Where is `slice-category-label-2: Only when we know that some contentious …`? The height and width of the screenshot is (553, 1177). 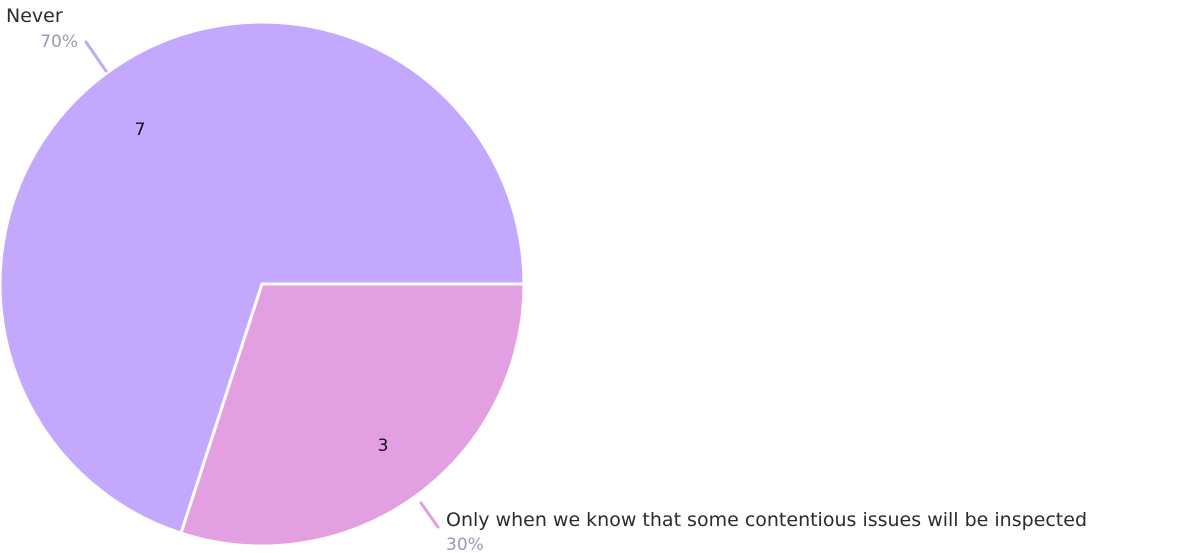 slice-category-label-2: Only when we know that some contentious … is located at coordinates (766, 520).